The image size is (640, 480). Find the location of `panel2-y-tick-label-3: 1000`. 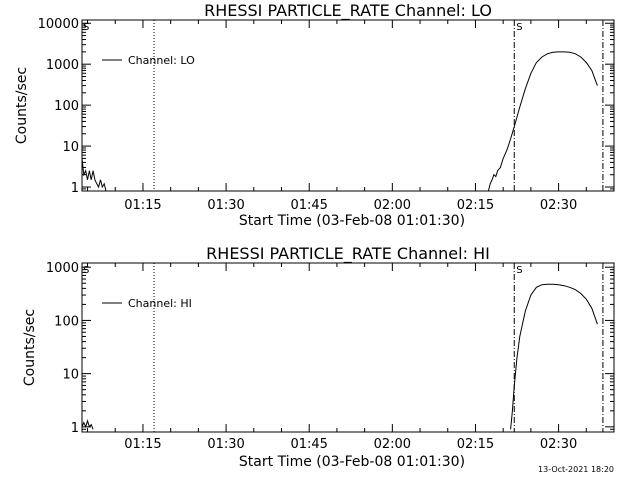

panel2-y-tick-label-3: 1000 is located at coordinates (62, 268).